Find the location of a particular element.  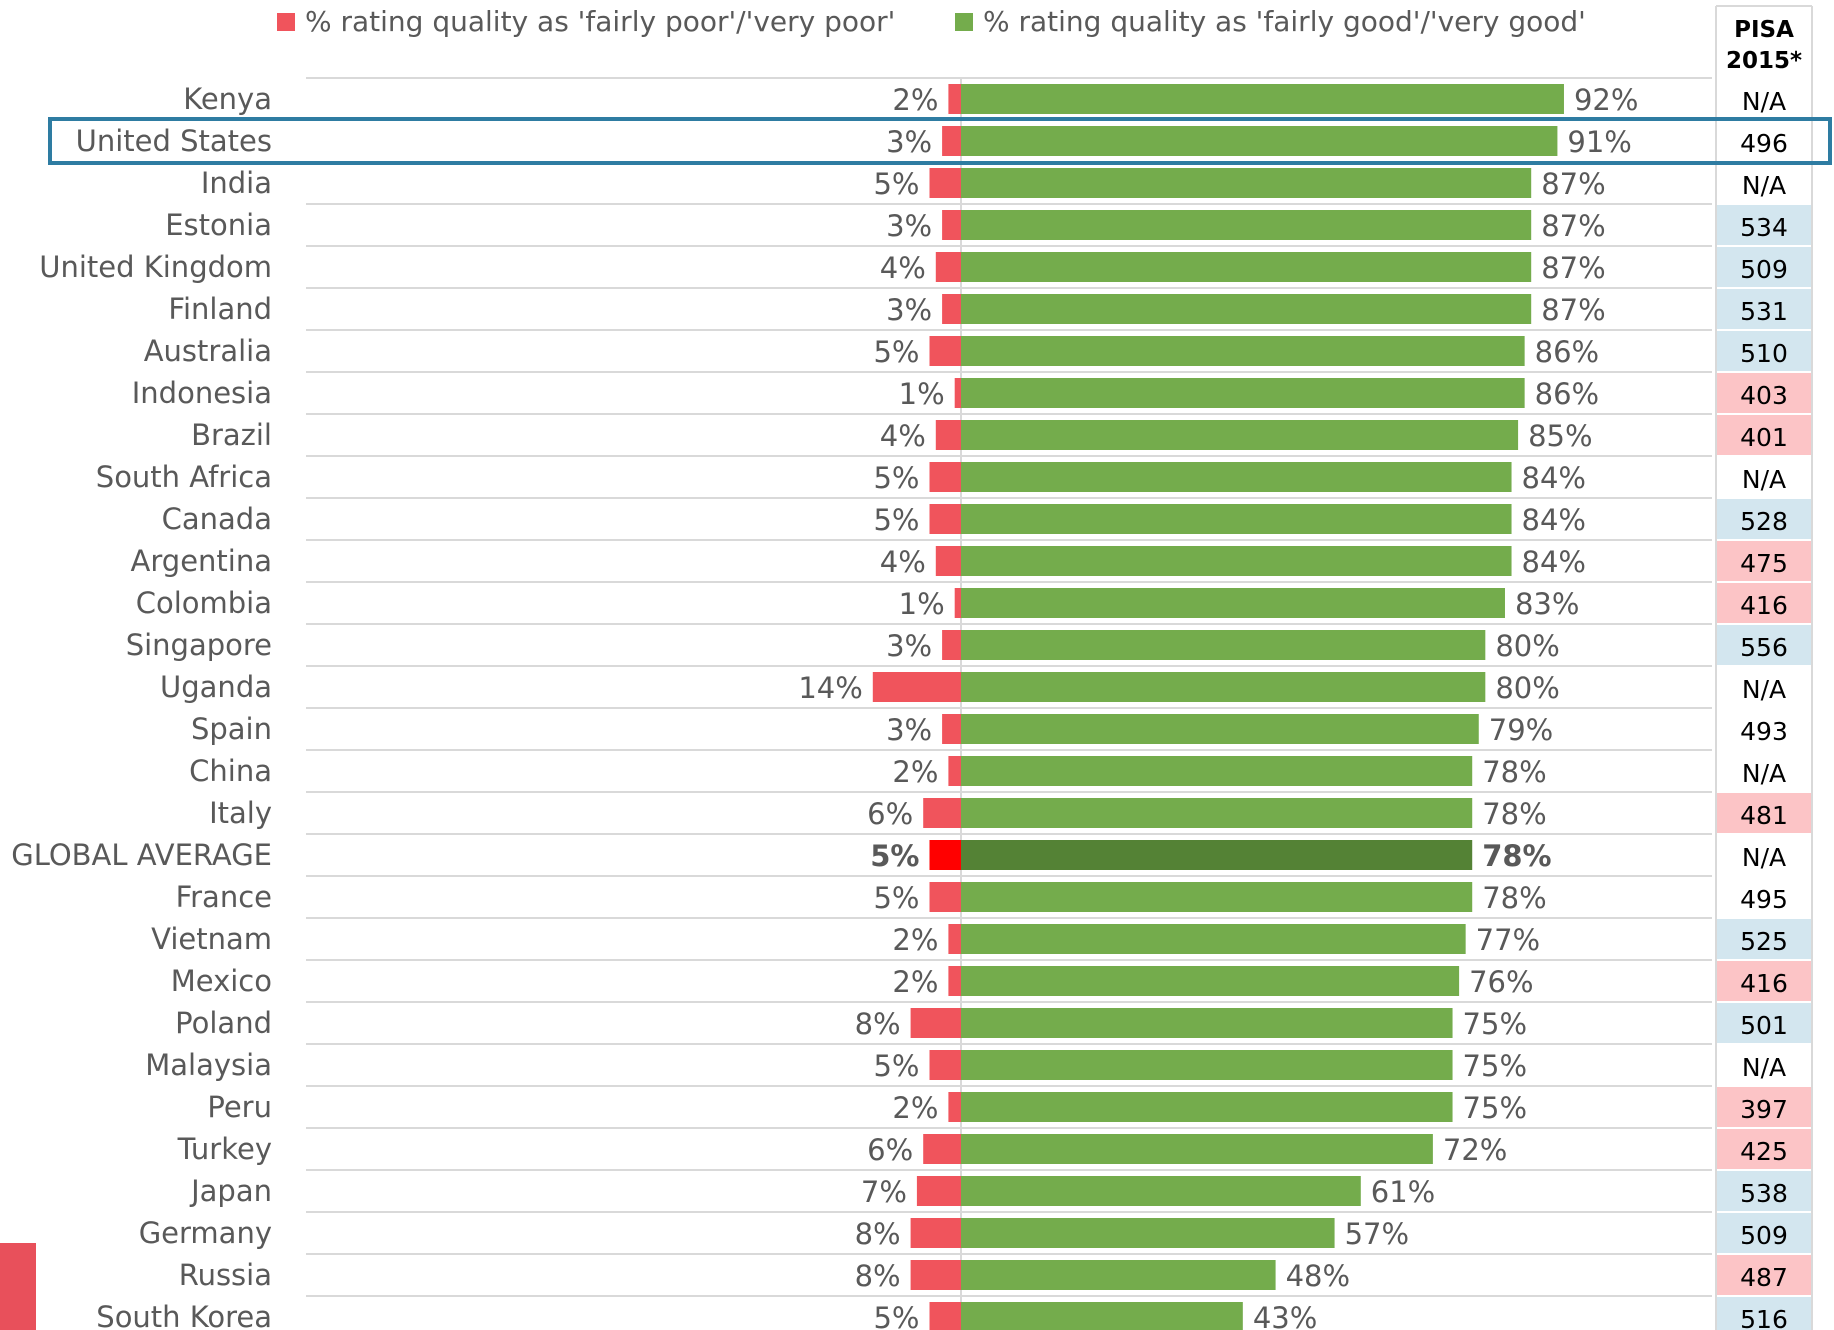

category-label: Malaysia is located at coordinates (208, 1065).